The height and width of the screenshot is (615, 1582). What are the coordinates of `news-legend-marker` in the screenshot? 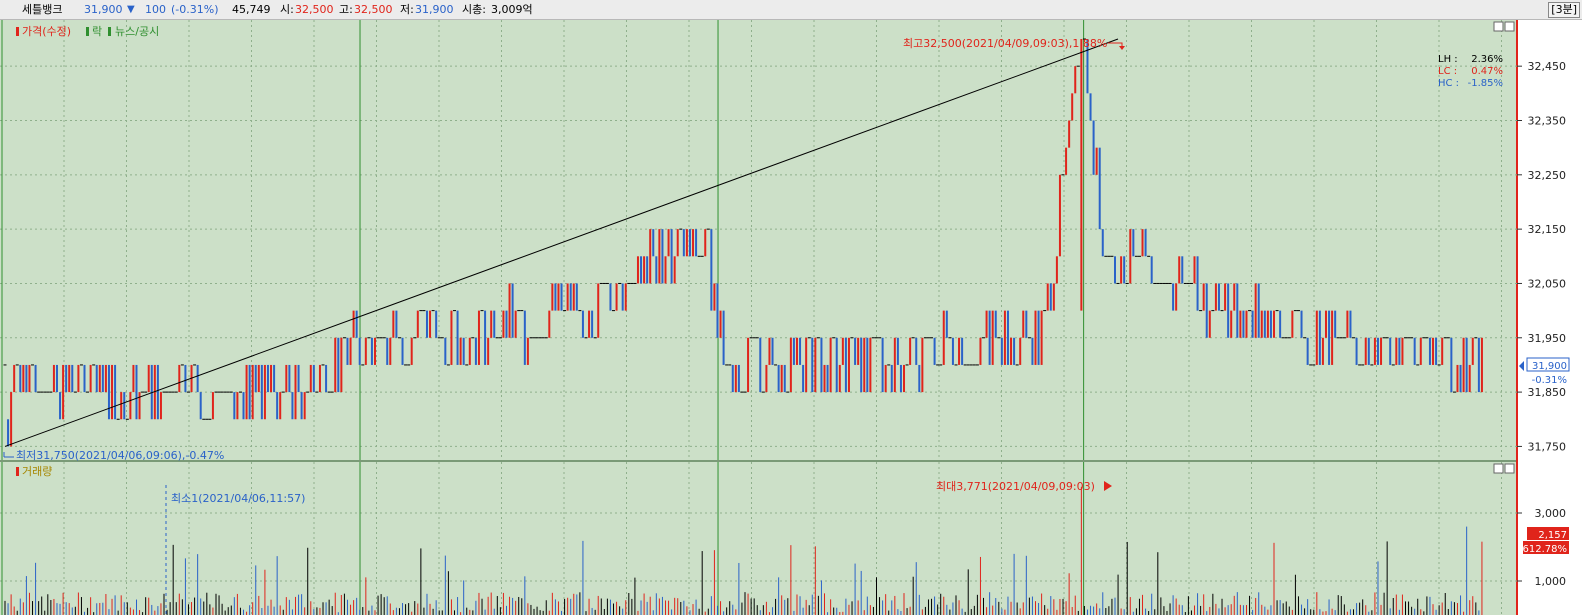 It's located at (109, 31).